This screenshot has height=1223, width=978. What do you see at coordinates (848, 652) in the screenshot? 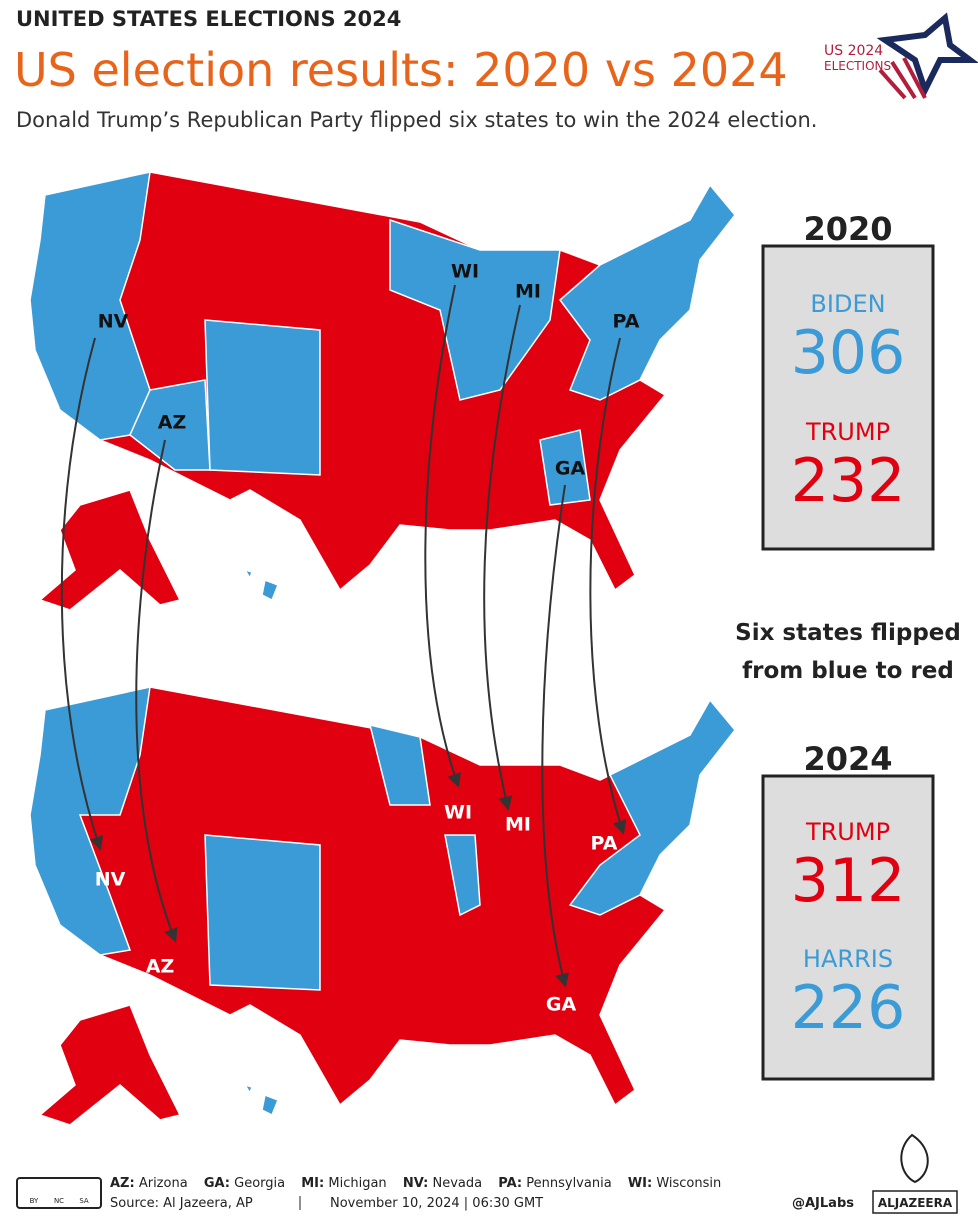
I see `note: Six states flipped from blue to red` at bounding box center [848, 652].